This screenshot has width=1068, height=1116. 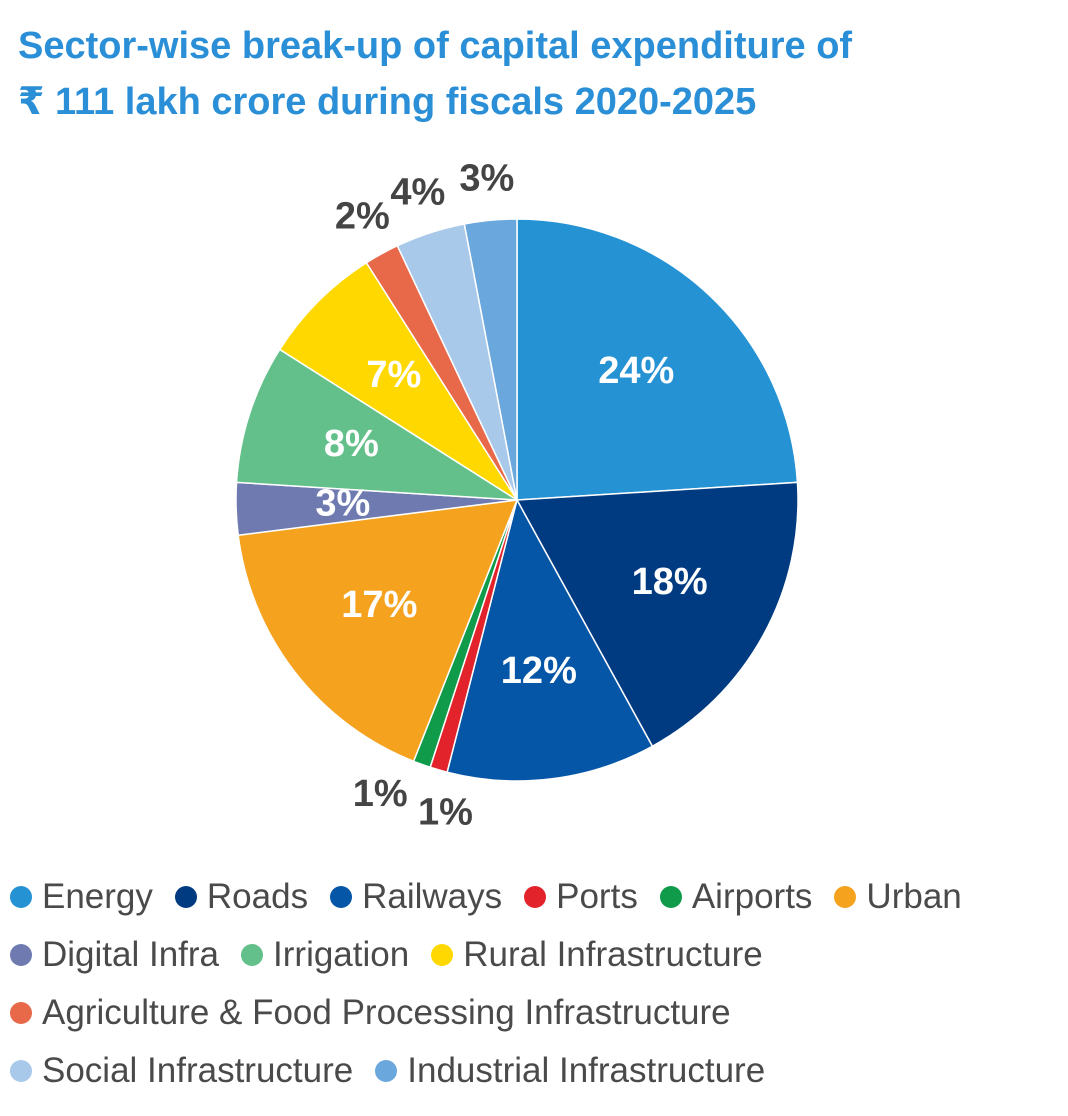 What do you see at coordinates (198, 1070) in the screenshot?
I see `legend-label: Social Infrastructure` at bounding box center [198, 1070].